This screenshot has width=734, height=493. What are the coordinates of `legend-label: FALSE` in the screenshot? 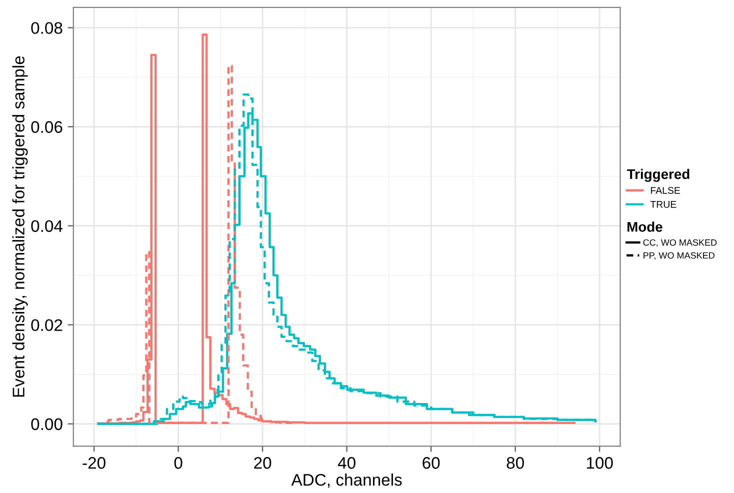 It's located at (665, 190).